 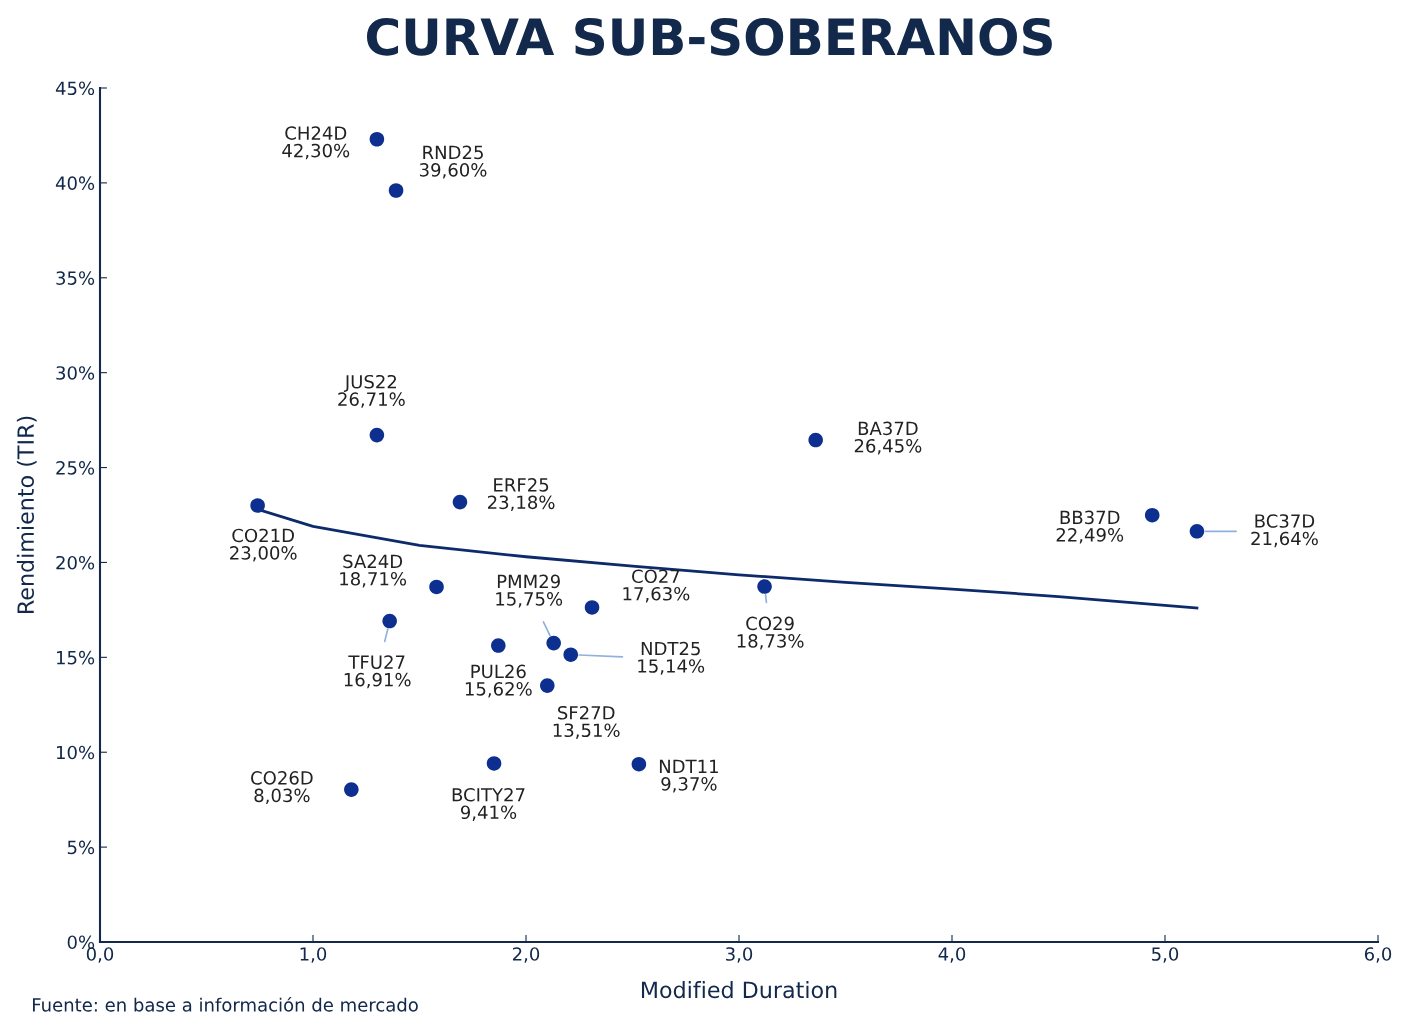 What do you see at coordinates (373, 571) in the screenshot?
I see `data-label: SA24D 18,71%` at bounding box center [373, 571].